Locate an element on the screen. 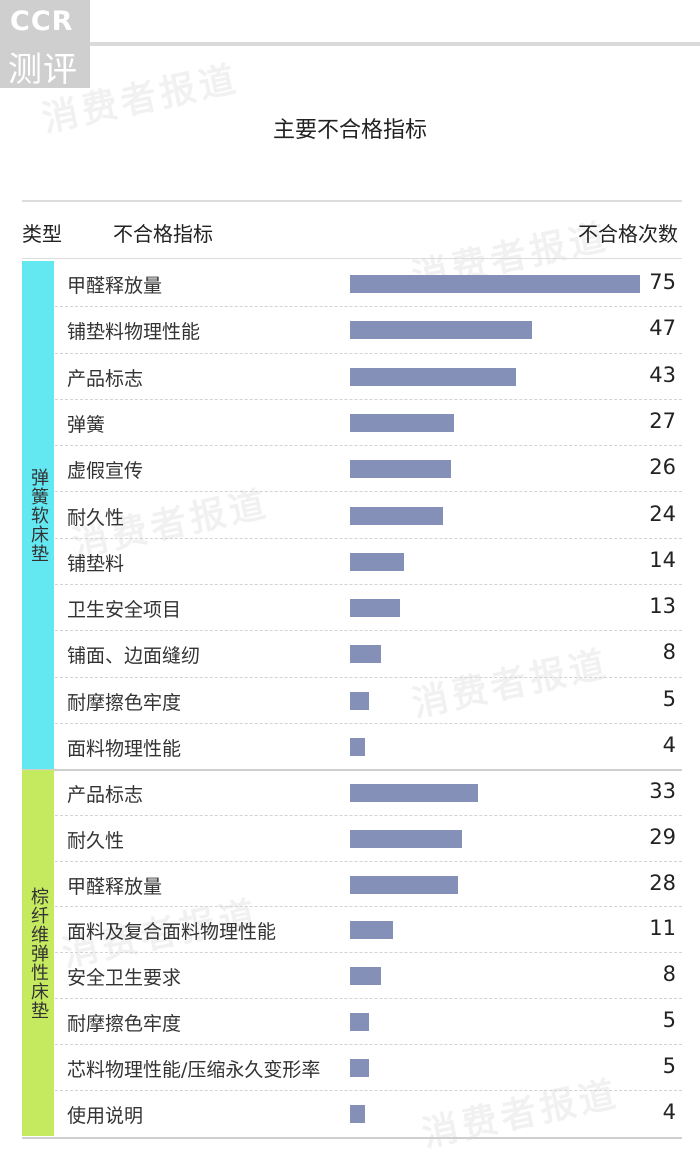  group-band: 棕纤维弹性床垫 is located at coordinates (38, 953).